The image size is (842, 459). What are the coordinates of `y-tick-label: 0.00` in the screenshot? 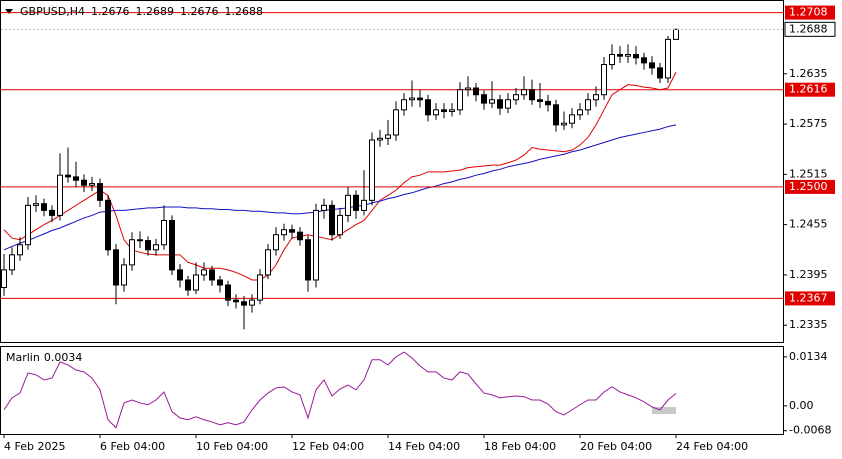 It's located at (801, 405).